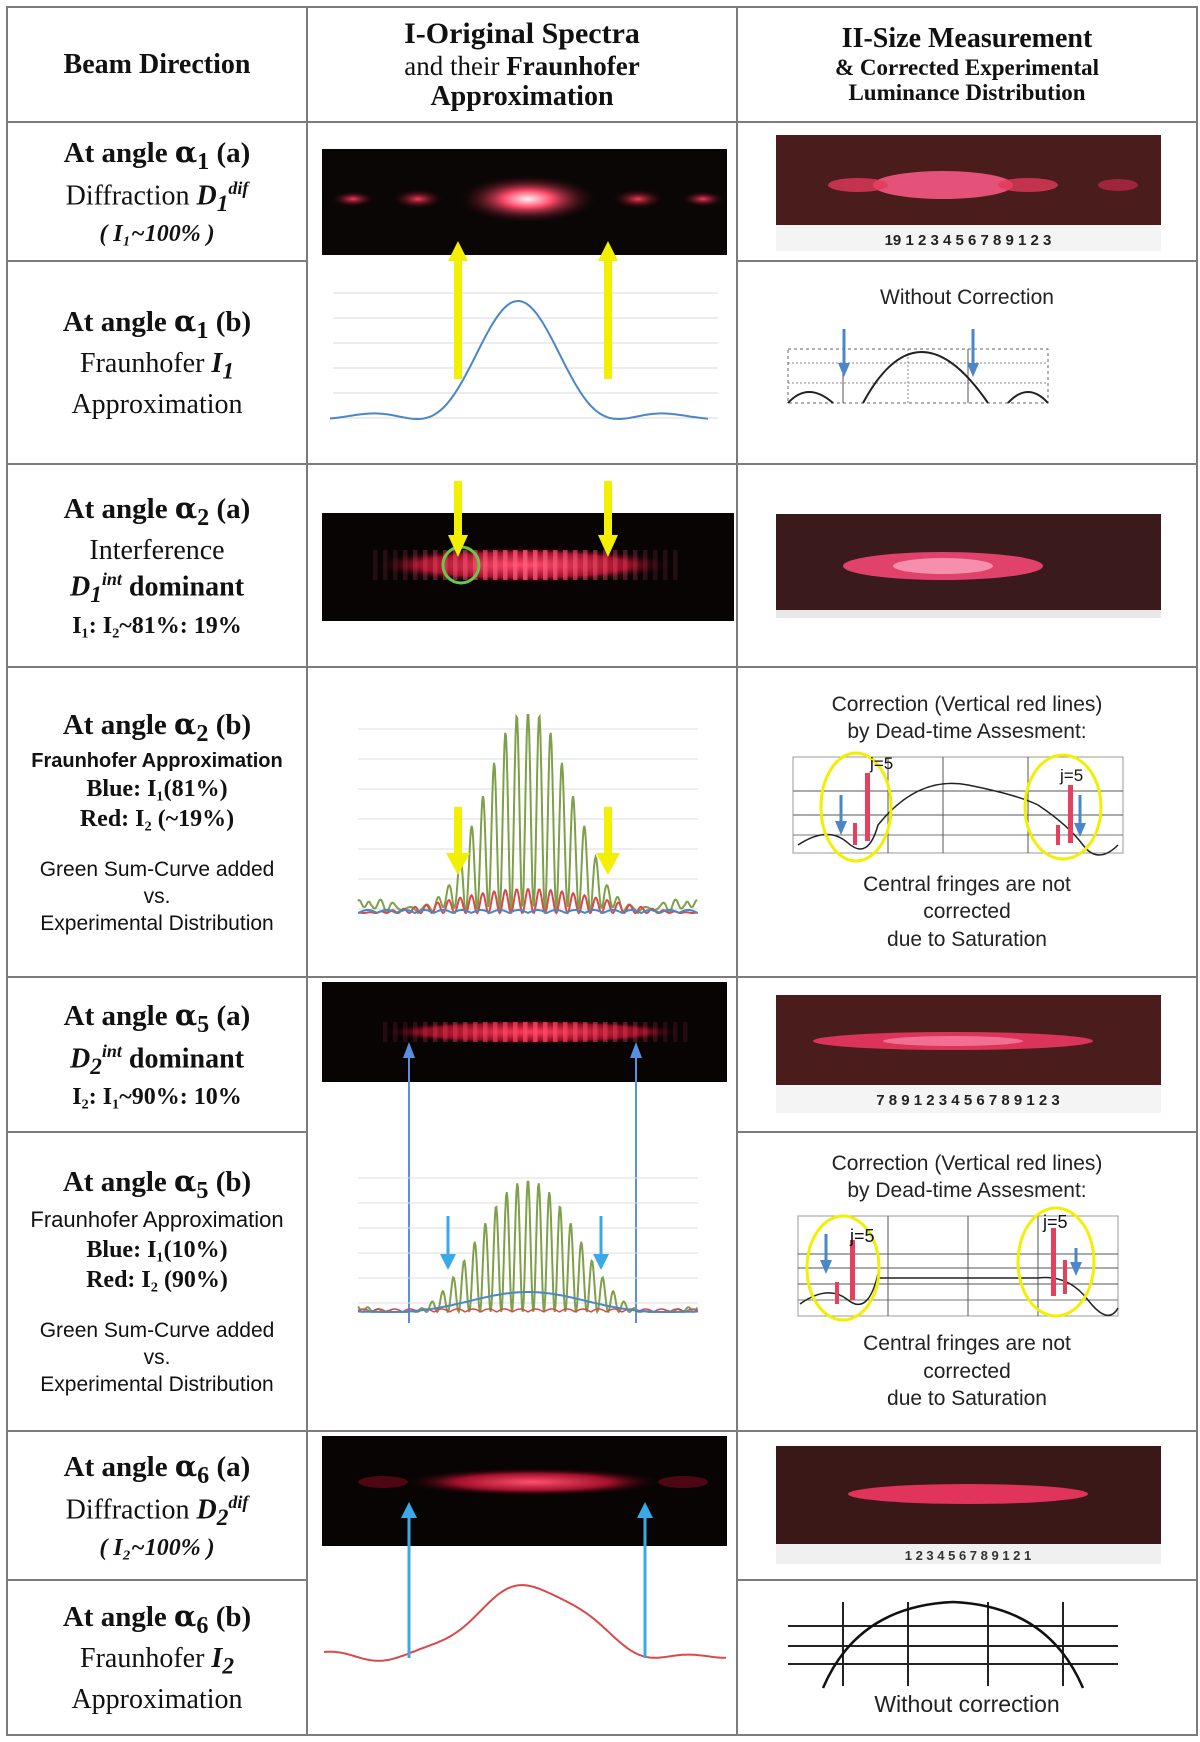  Describe the element at coordinates (522, 293) in the screenshot. I see `spectrum-alpha1` at that location.